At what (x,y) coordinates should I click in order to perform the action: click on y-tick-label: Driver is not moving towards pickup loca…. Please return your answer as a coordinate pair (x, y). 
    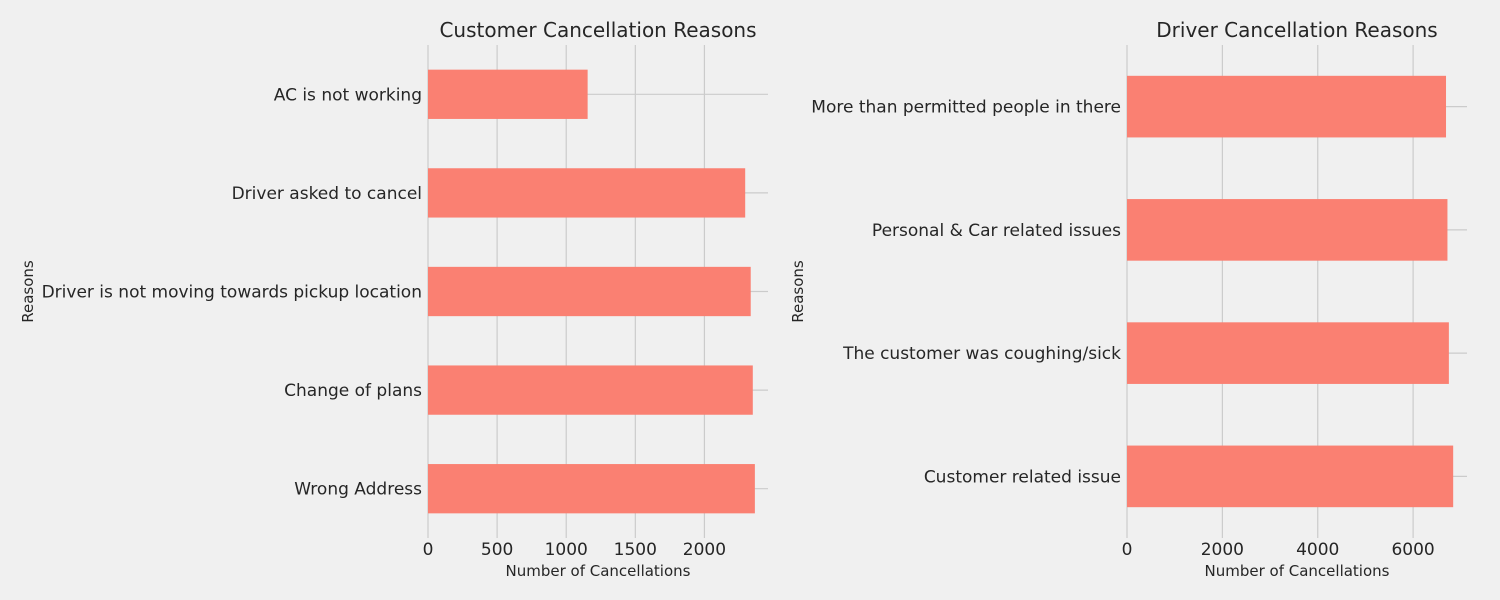
    Looking at the image, I should click on (232, 293).